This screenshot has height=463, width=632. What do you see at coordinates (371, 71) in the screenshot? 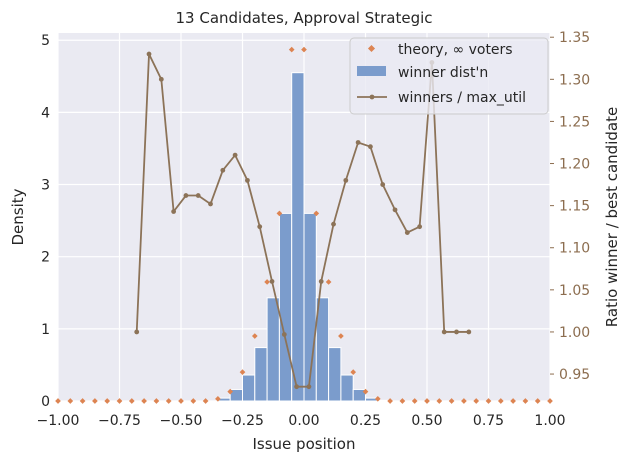
I see `legend-marker-bars` at bounding box center [371, 71].